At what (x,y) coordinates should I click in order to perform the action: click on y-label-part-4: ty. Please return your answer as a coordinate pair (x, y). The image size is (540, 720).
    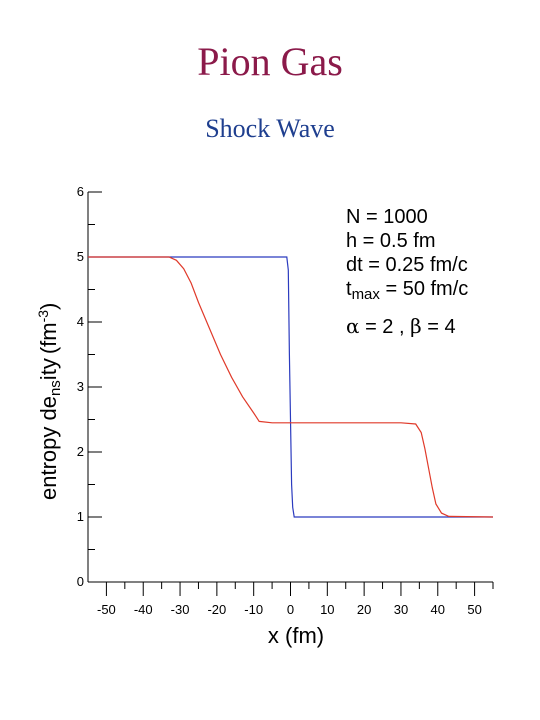
    Looking at the image, I should click on (48, 366).